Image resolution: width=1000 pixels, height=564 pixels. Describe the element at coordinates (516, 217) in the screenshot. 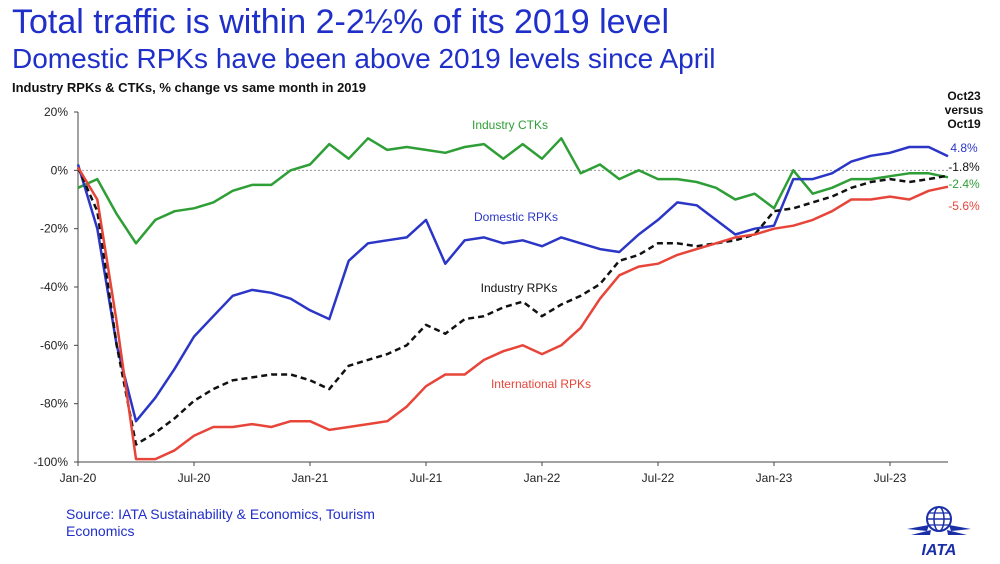

I see `series-label-domestic-rpks: Domestic RPKs` at that location.